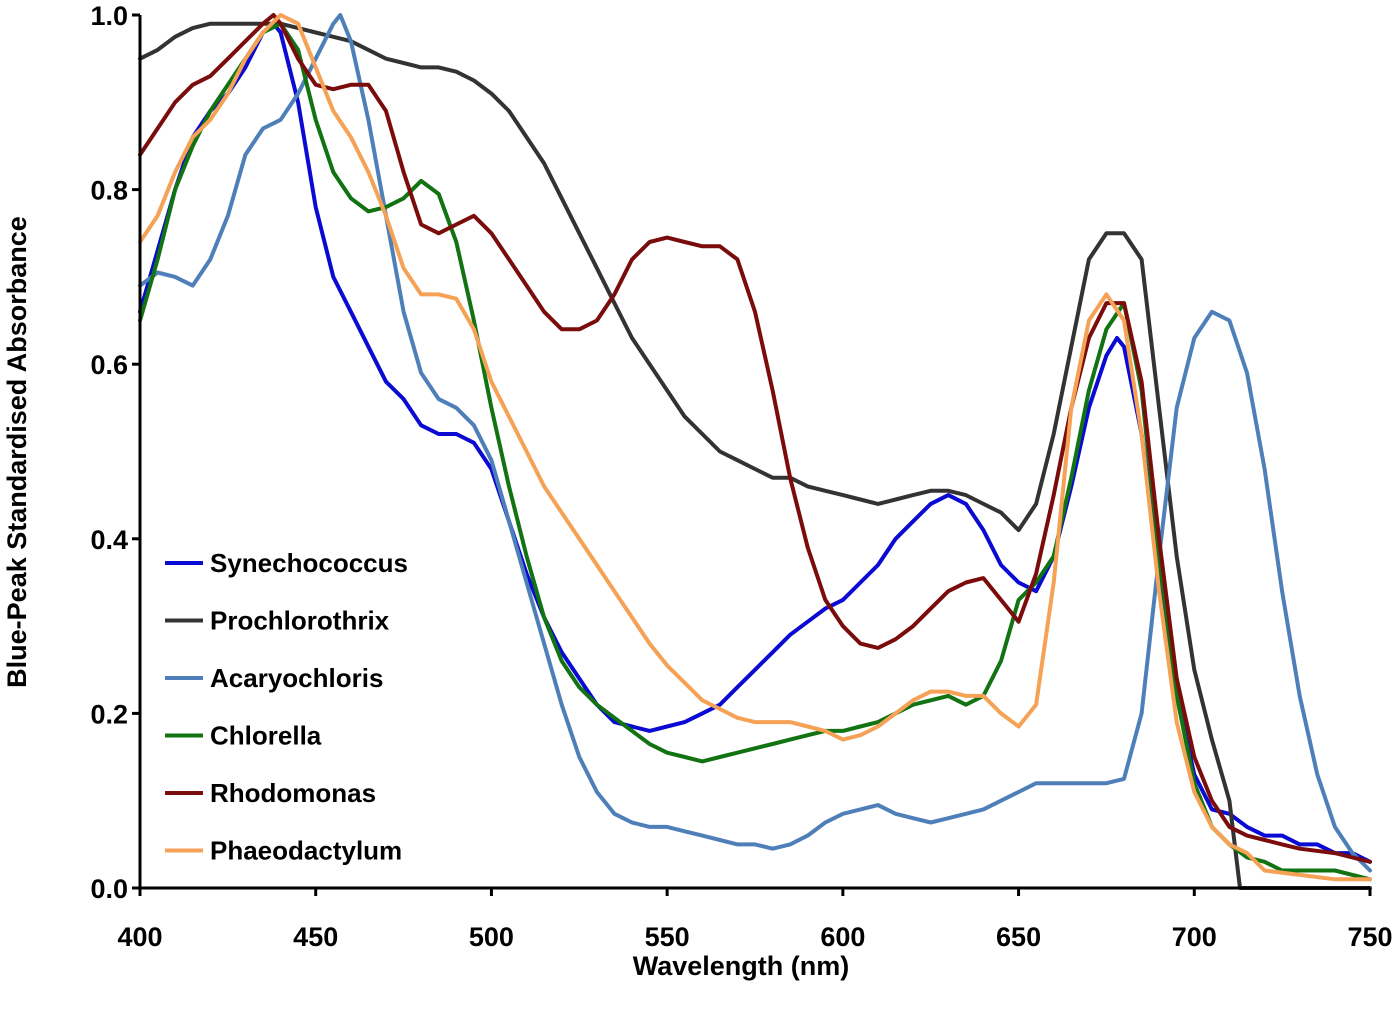  What do you see at coordinates (109, 16) in the screenshot?
I see `y-tick-label: 1.0` at bounding box center [109, 16].